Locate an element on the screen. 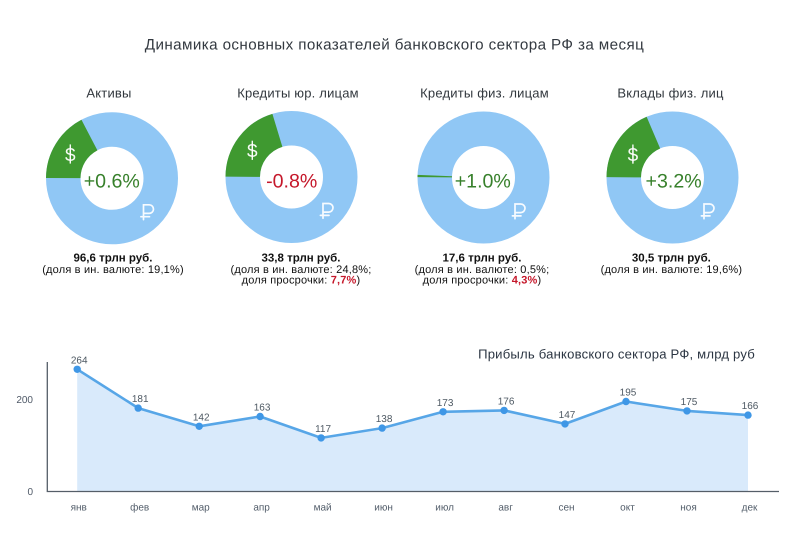 The image size is (800, 533). svg-text: фев is located at coordinates (139, 508).